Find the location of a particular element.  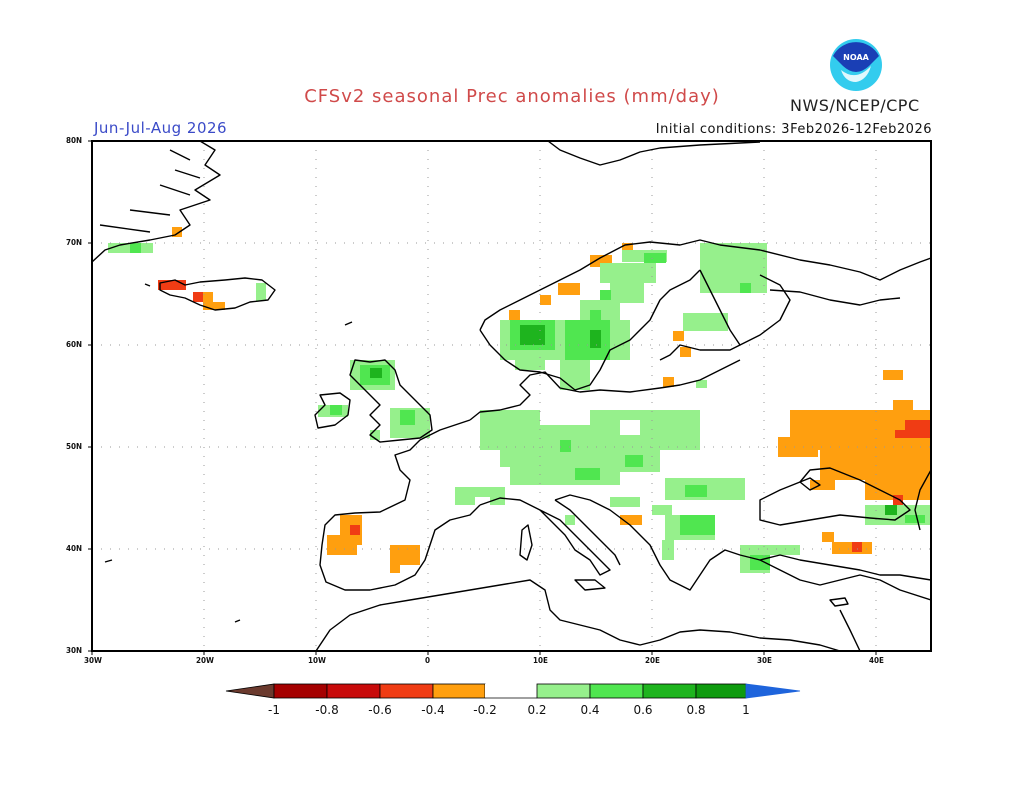

colorbar is located at coordinates (513, 691).